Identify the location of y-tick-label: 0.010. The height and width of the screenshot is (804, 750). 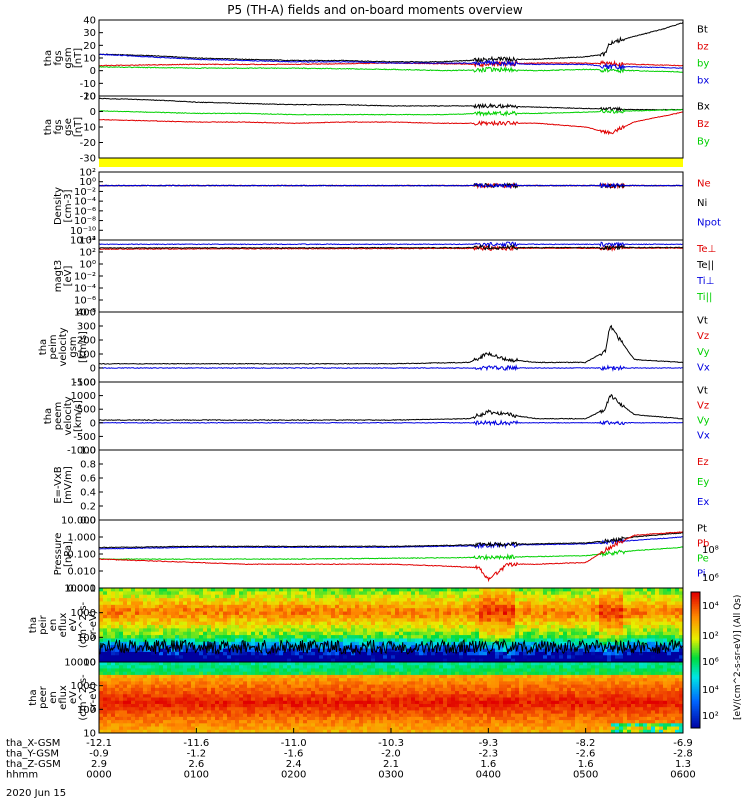
(81, 572).